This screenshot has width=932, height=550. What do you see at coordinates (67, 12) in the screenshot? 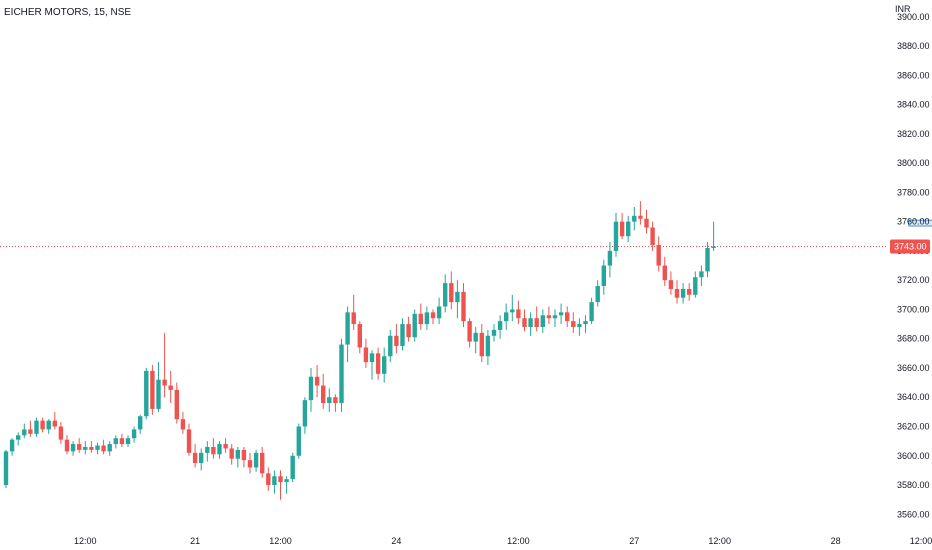
I see `chart-title: EICHER MOTORS, 15, NSE` at bounding box center [67, 12].